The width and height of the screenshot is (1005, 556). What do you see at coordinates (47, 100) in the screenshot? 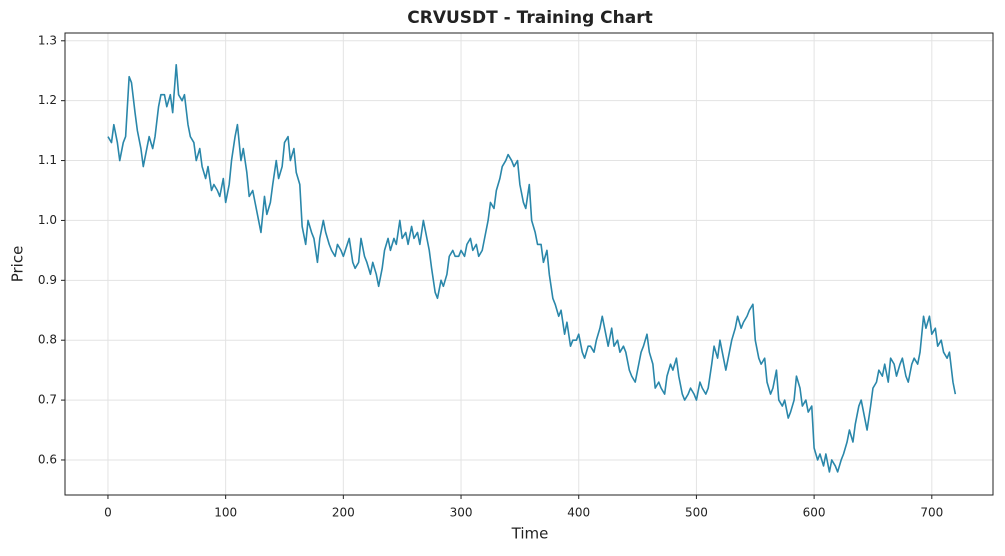
I see `y-tick-label: 1.2` at bounding box center [47, 100].